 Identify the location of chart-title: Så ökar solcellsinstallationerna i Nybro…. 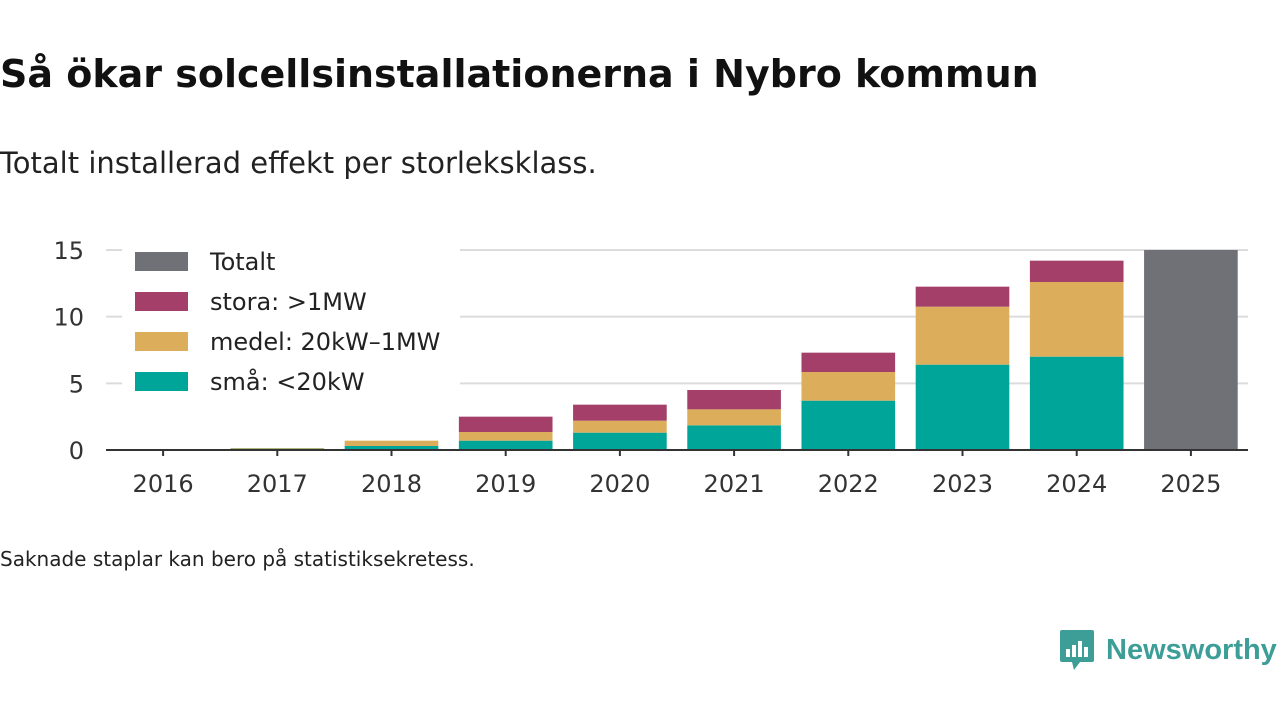
(519, 74).